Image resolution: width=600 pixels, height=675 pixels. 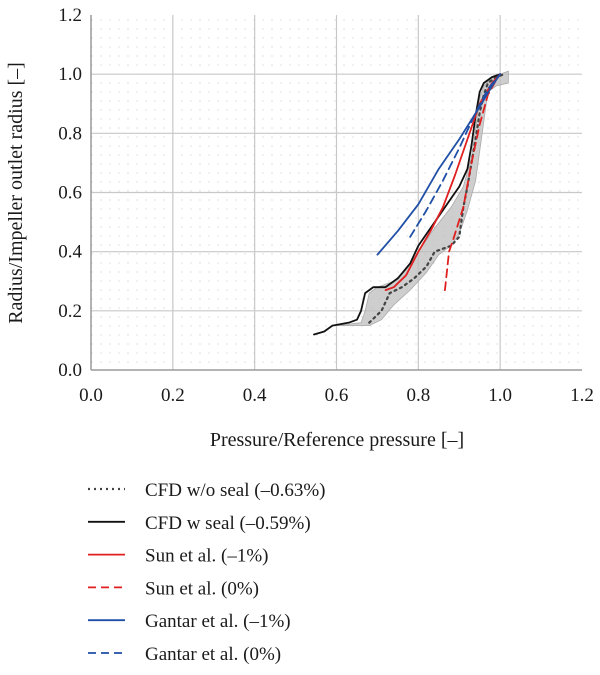 I want to click on series-lines, so click(x=409, y=204).